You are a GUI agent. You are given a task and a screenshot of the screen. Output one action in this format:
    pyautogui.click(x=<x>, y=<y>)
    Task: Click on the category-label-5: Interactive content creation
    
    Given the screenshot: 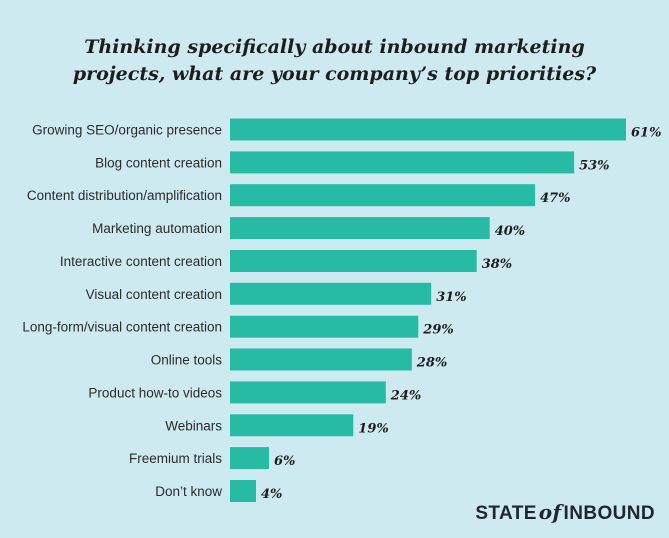 What is the action you would take?
    pyautogui.click(x=141, y=261)
    